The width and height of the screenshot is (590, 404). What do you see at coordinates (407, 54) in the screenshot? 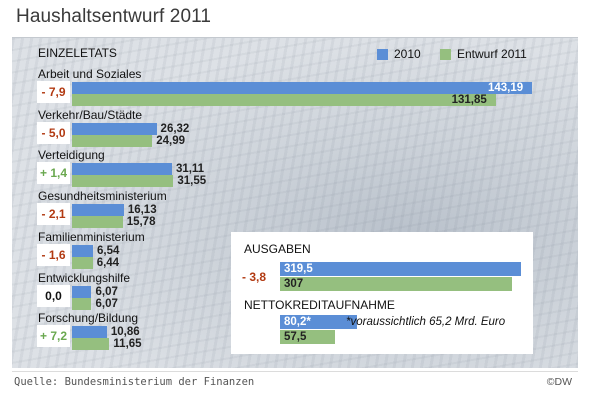
I see `legend-label-2010: 2010` at bounding box center [407, 54].